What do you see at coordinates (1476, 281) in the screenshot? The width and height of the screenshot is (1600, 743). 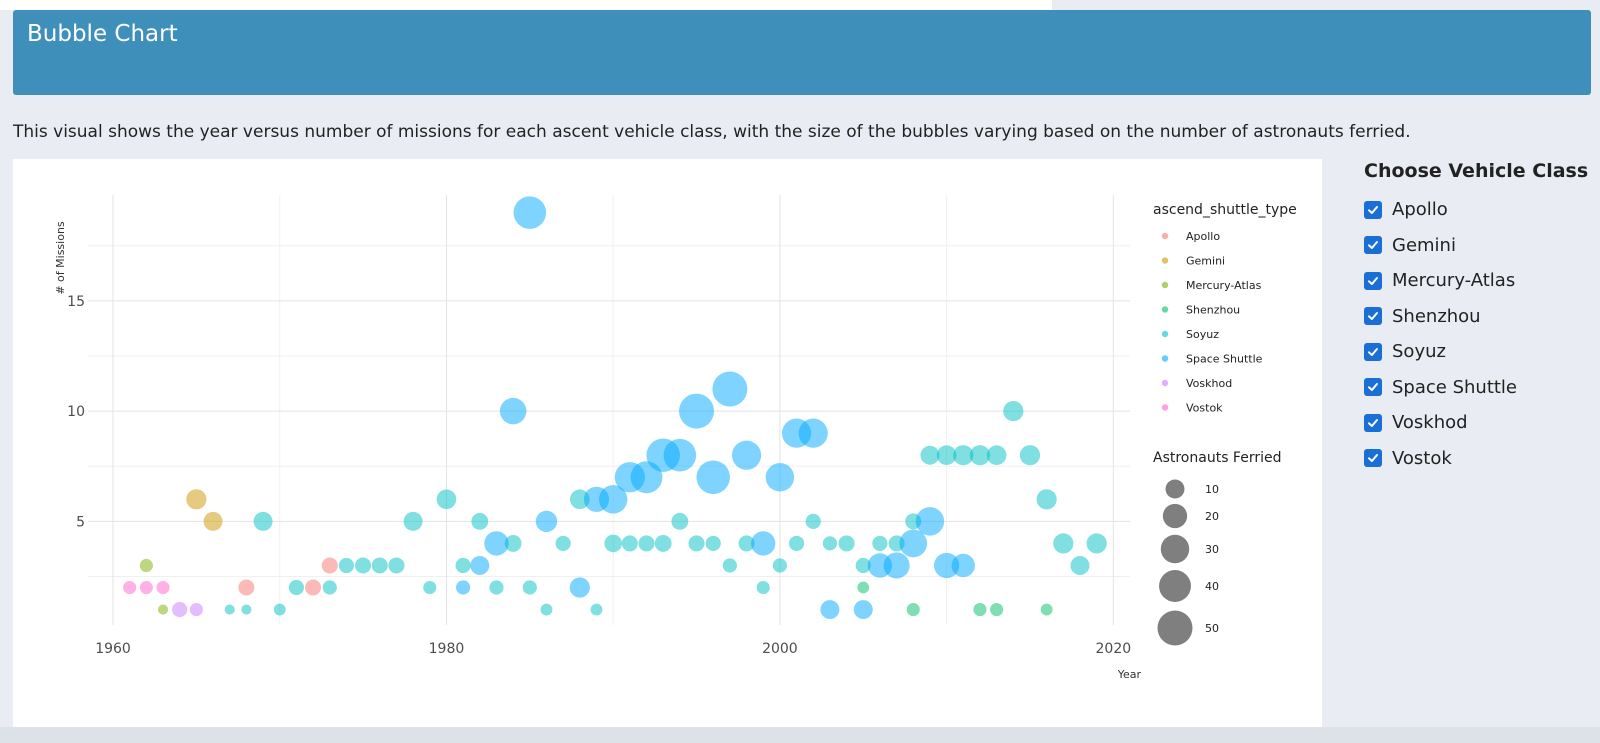 I see `checkbox-mercury-atlas: Mercury-Atlas` at bounding box center [1476, 281].